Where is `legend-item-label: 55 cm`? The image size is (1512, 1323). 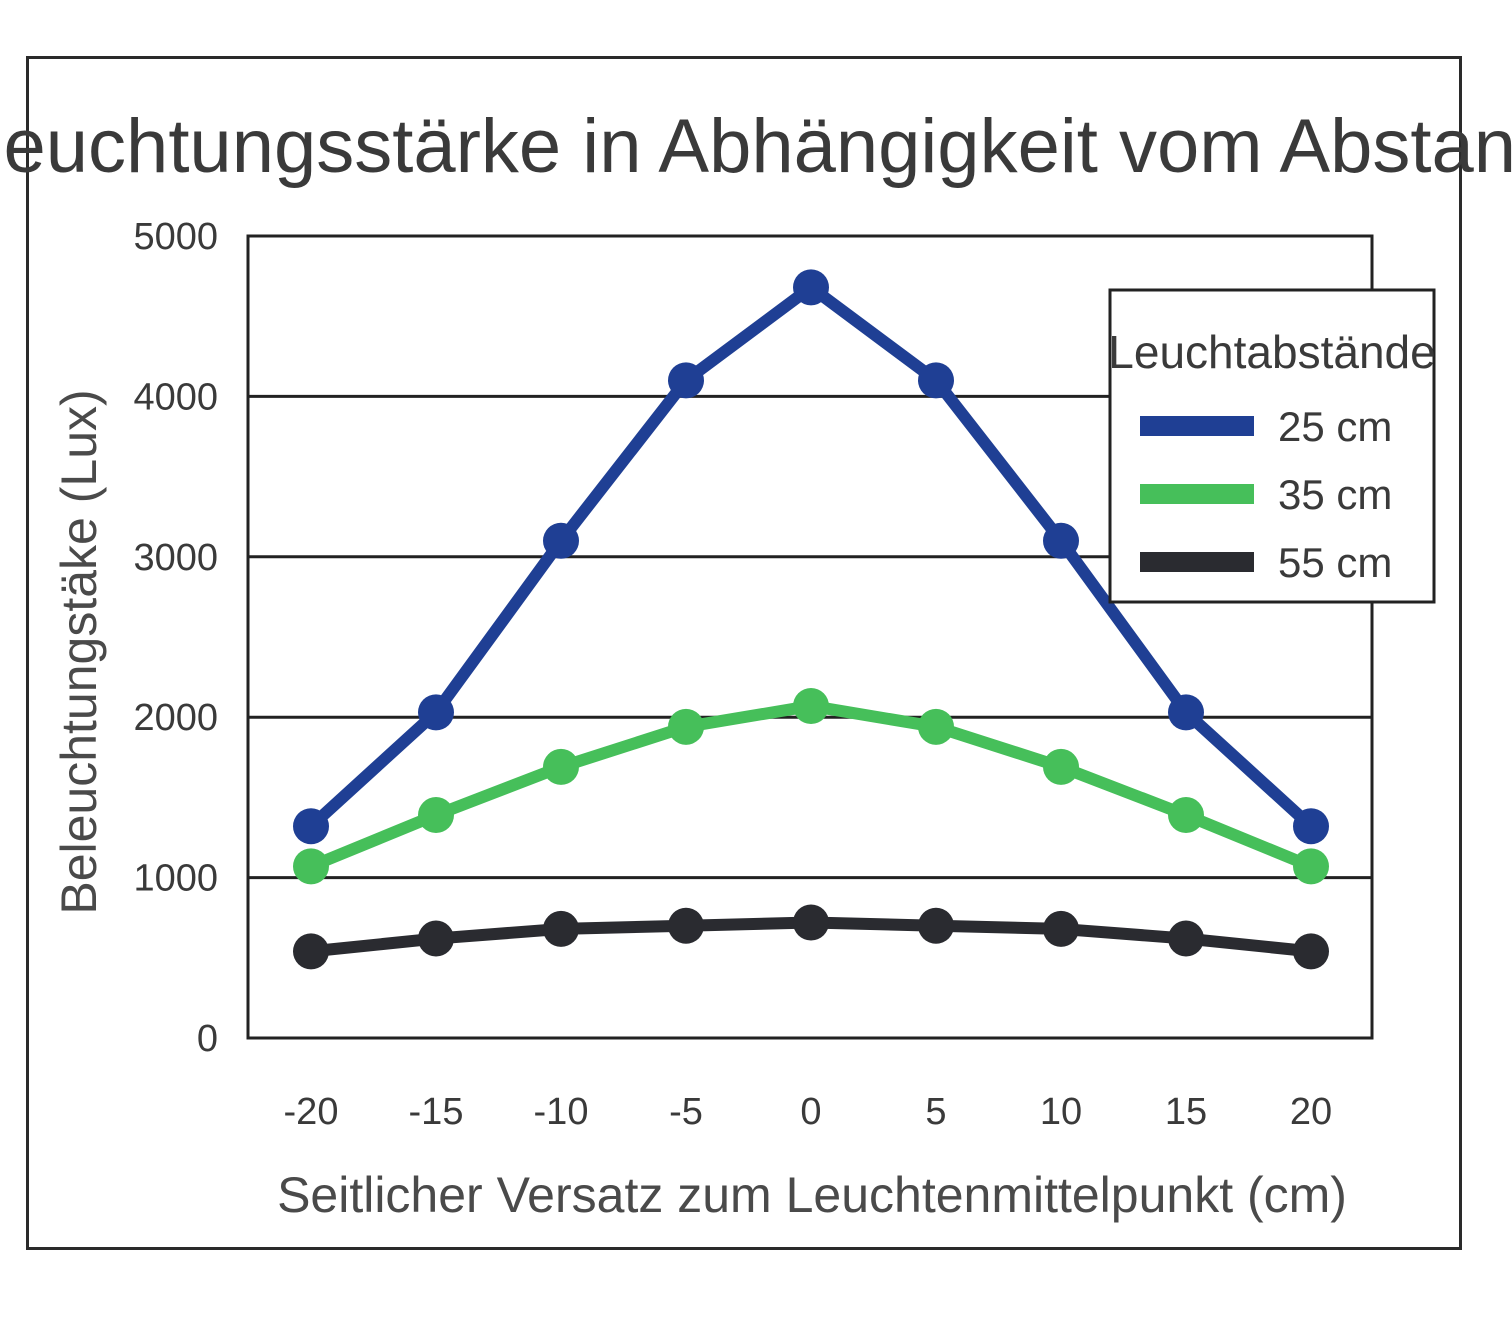 legend-item-label: 55 cm is located at coordinates (1335, 562).